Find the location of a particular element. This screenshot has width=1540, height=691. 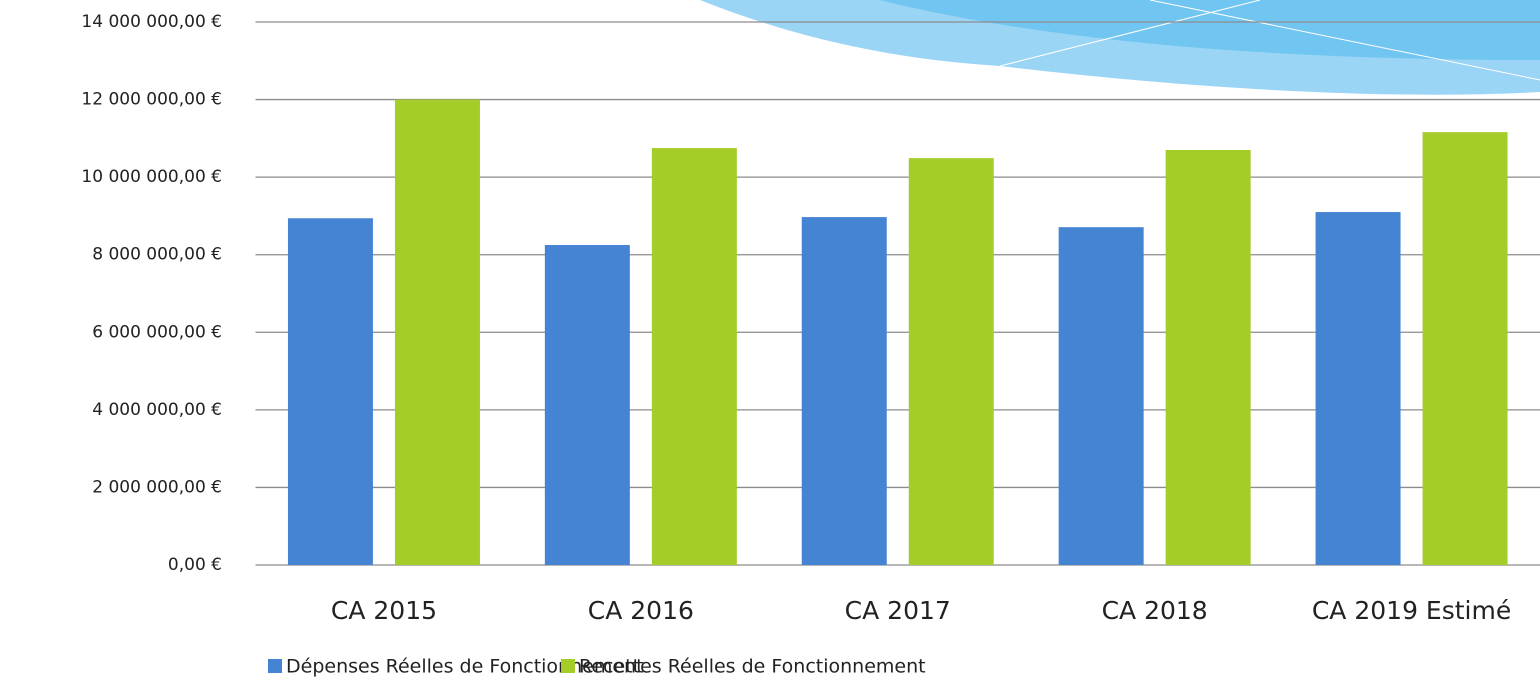

y-tick-label: 10 000 000,00 € is located at coordinates (151, 177).